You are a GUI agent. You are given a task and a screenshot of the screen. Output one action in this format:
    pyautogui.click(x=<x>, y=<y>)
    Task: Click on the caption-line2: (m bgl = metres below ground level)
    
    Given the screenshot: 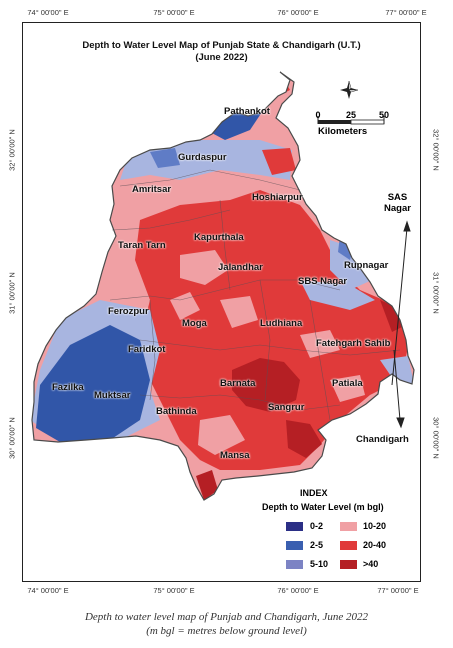 What is the action you would take?
    pyautogui.click(x=226, y=631)
    